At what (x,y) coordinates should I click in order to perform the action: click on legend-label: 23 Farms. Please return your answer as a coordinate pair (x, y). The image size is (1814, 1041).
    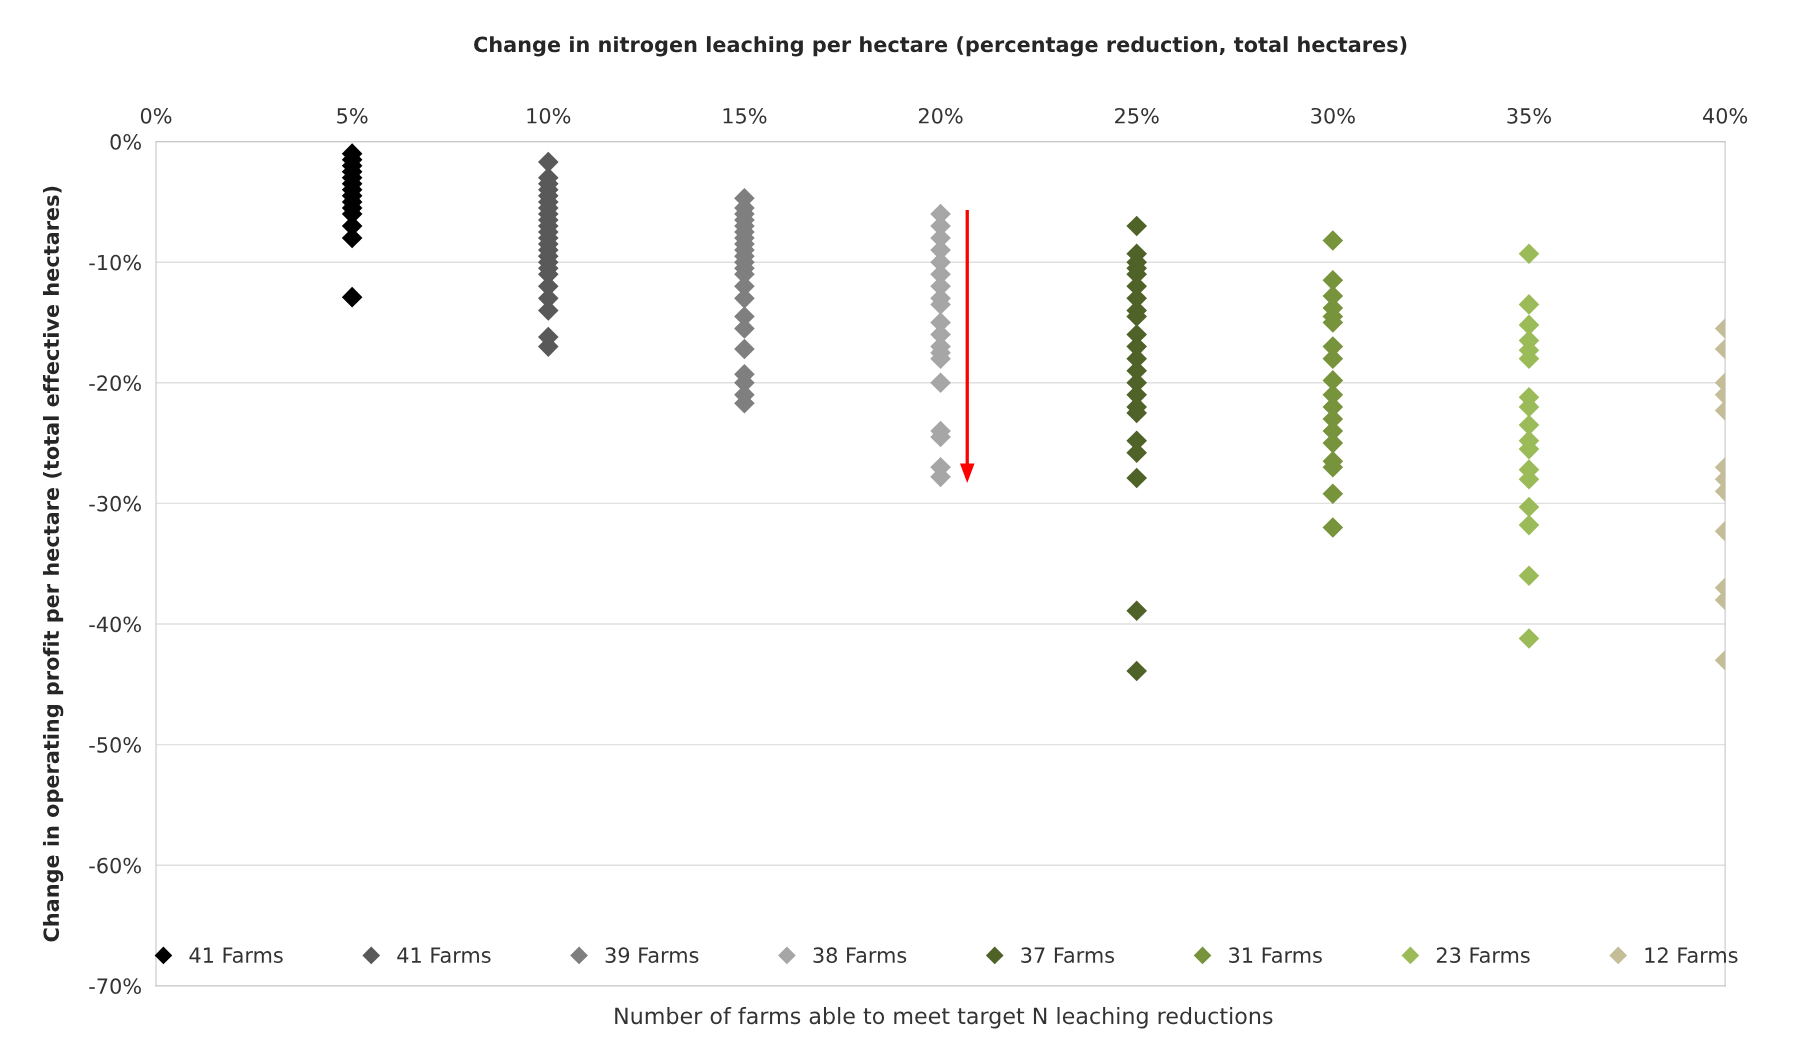
    Looking at the image, I should click on (1483, 955).